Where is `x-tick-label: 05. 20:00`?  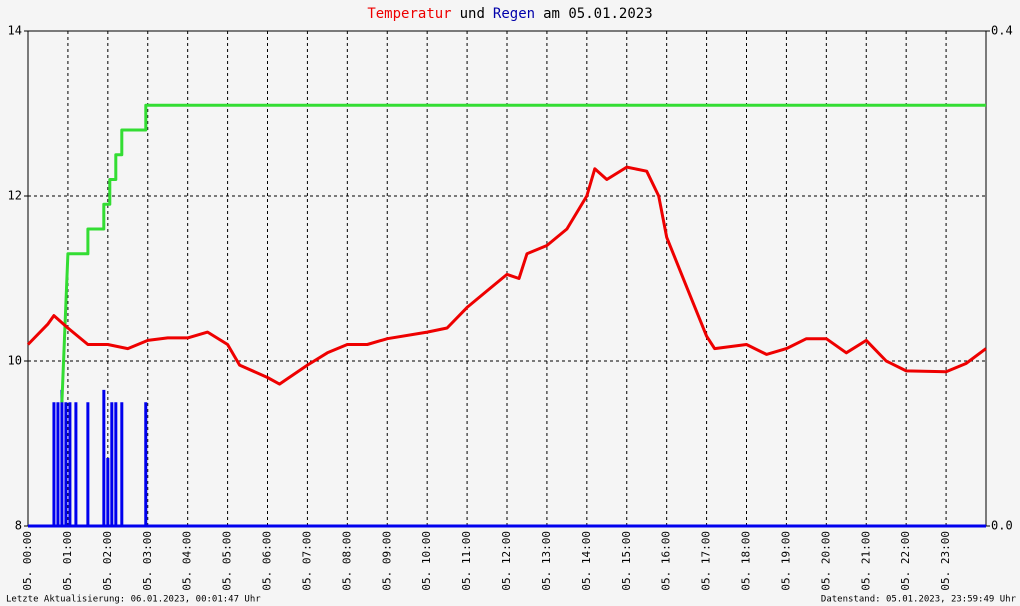 x-tick-label: 05. 20:00 is located at coordinates (825, 561).